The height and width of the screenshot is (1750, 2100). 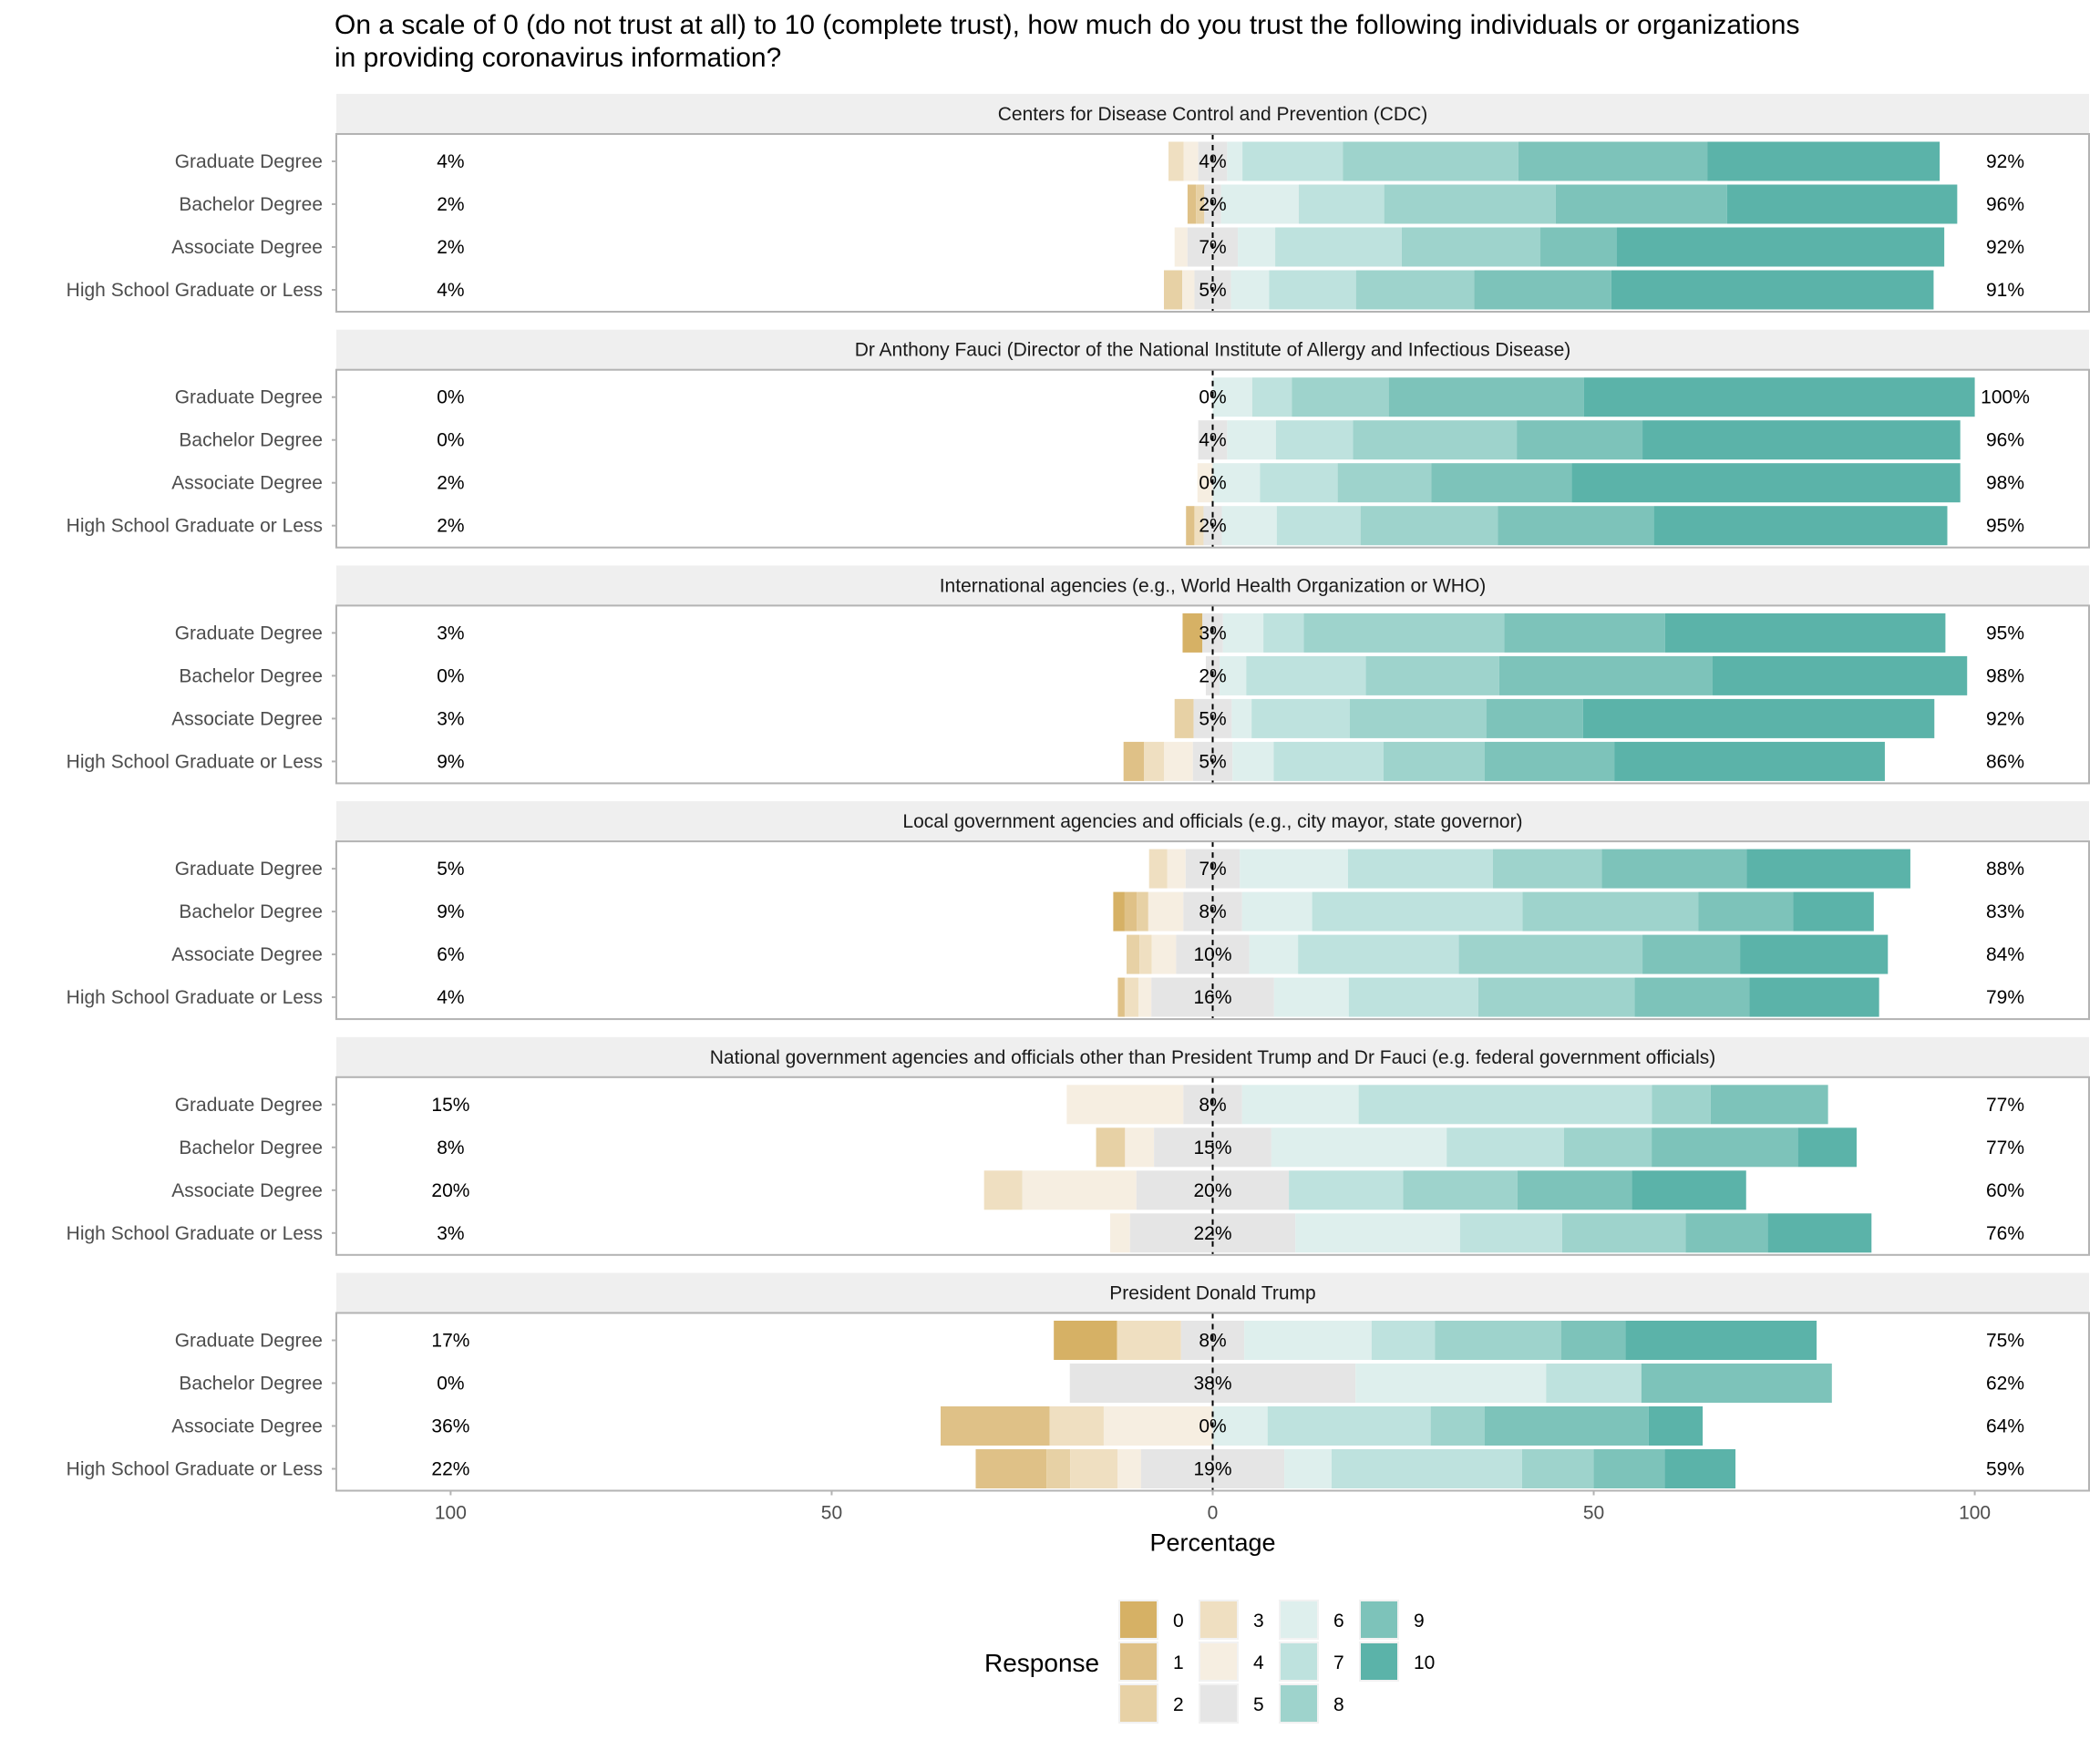 What do you see at coordinates (831, 1514) in the screenshot?
I see `x-tick-label: 50` at bounding box center [831, 1514].